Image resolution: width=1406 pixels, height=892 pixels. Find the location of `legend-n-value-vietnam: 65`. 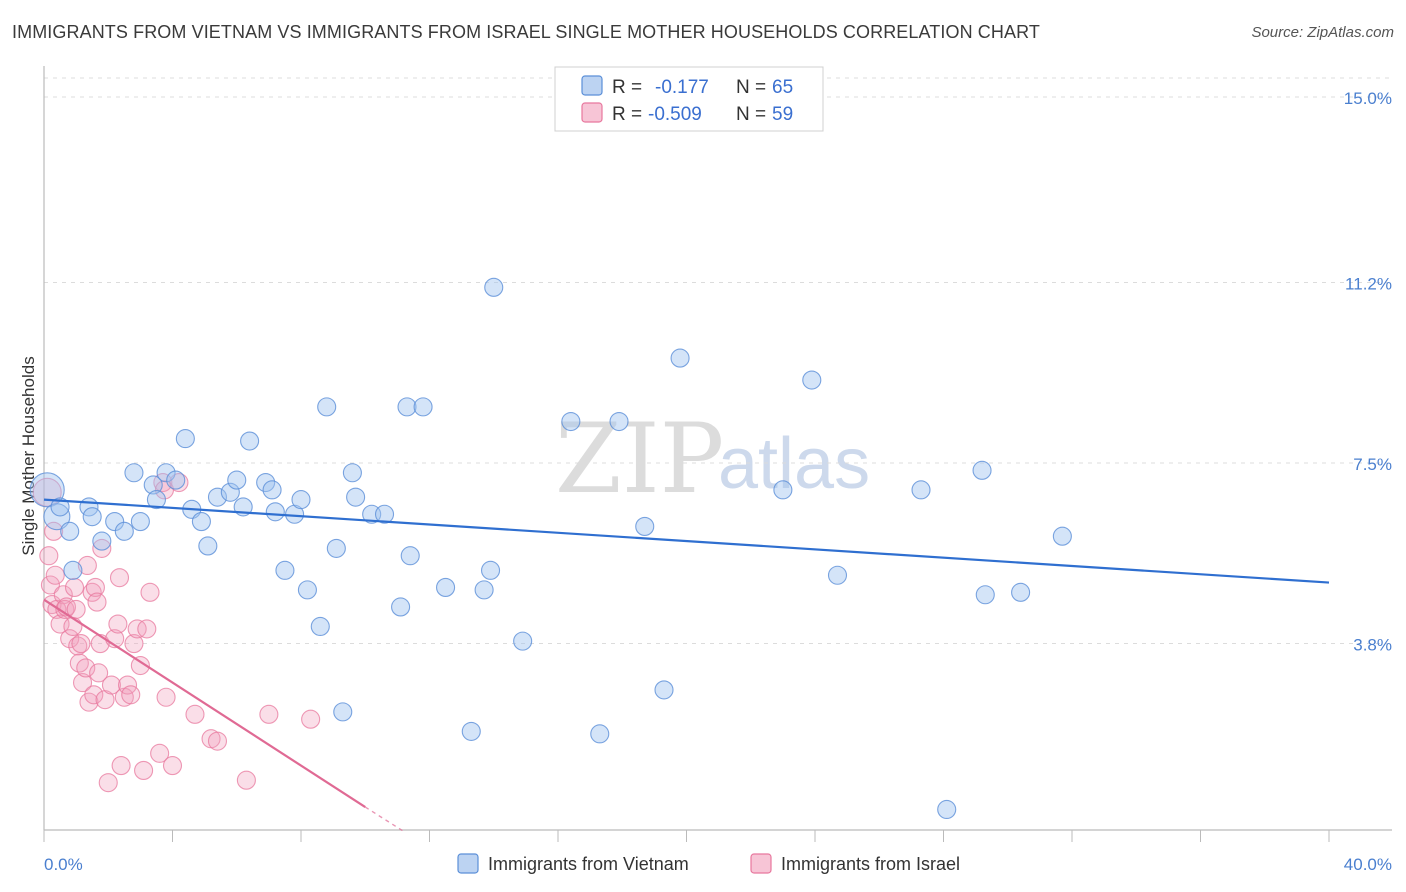

legend-n-value-vietnam: 65 is located at coordinates (782, 87).